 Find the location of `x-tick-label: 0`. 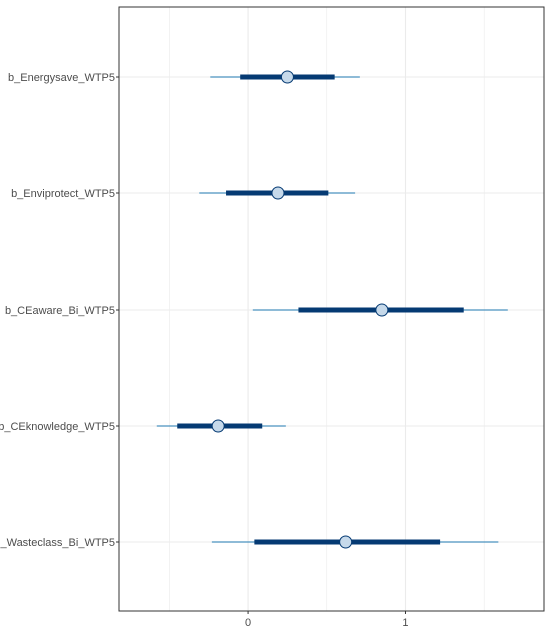

x-tick-label: 0 is located at coordinates (248, 623).